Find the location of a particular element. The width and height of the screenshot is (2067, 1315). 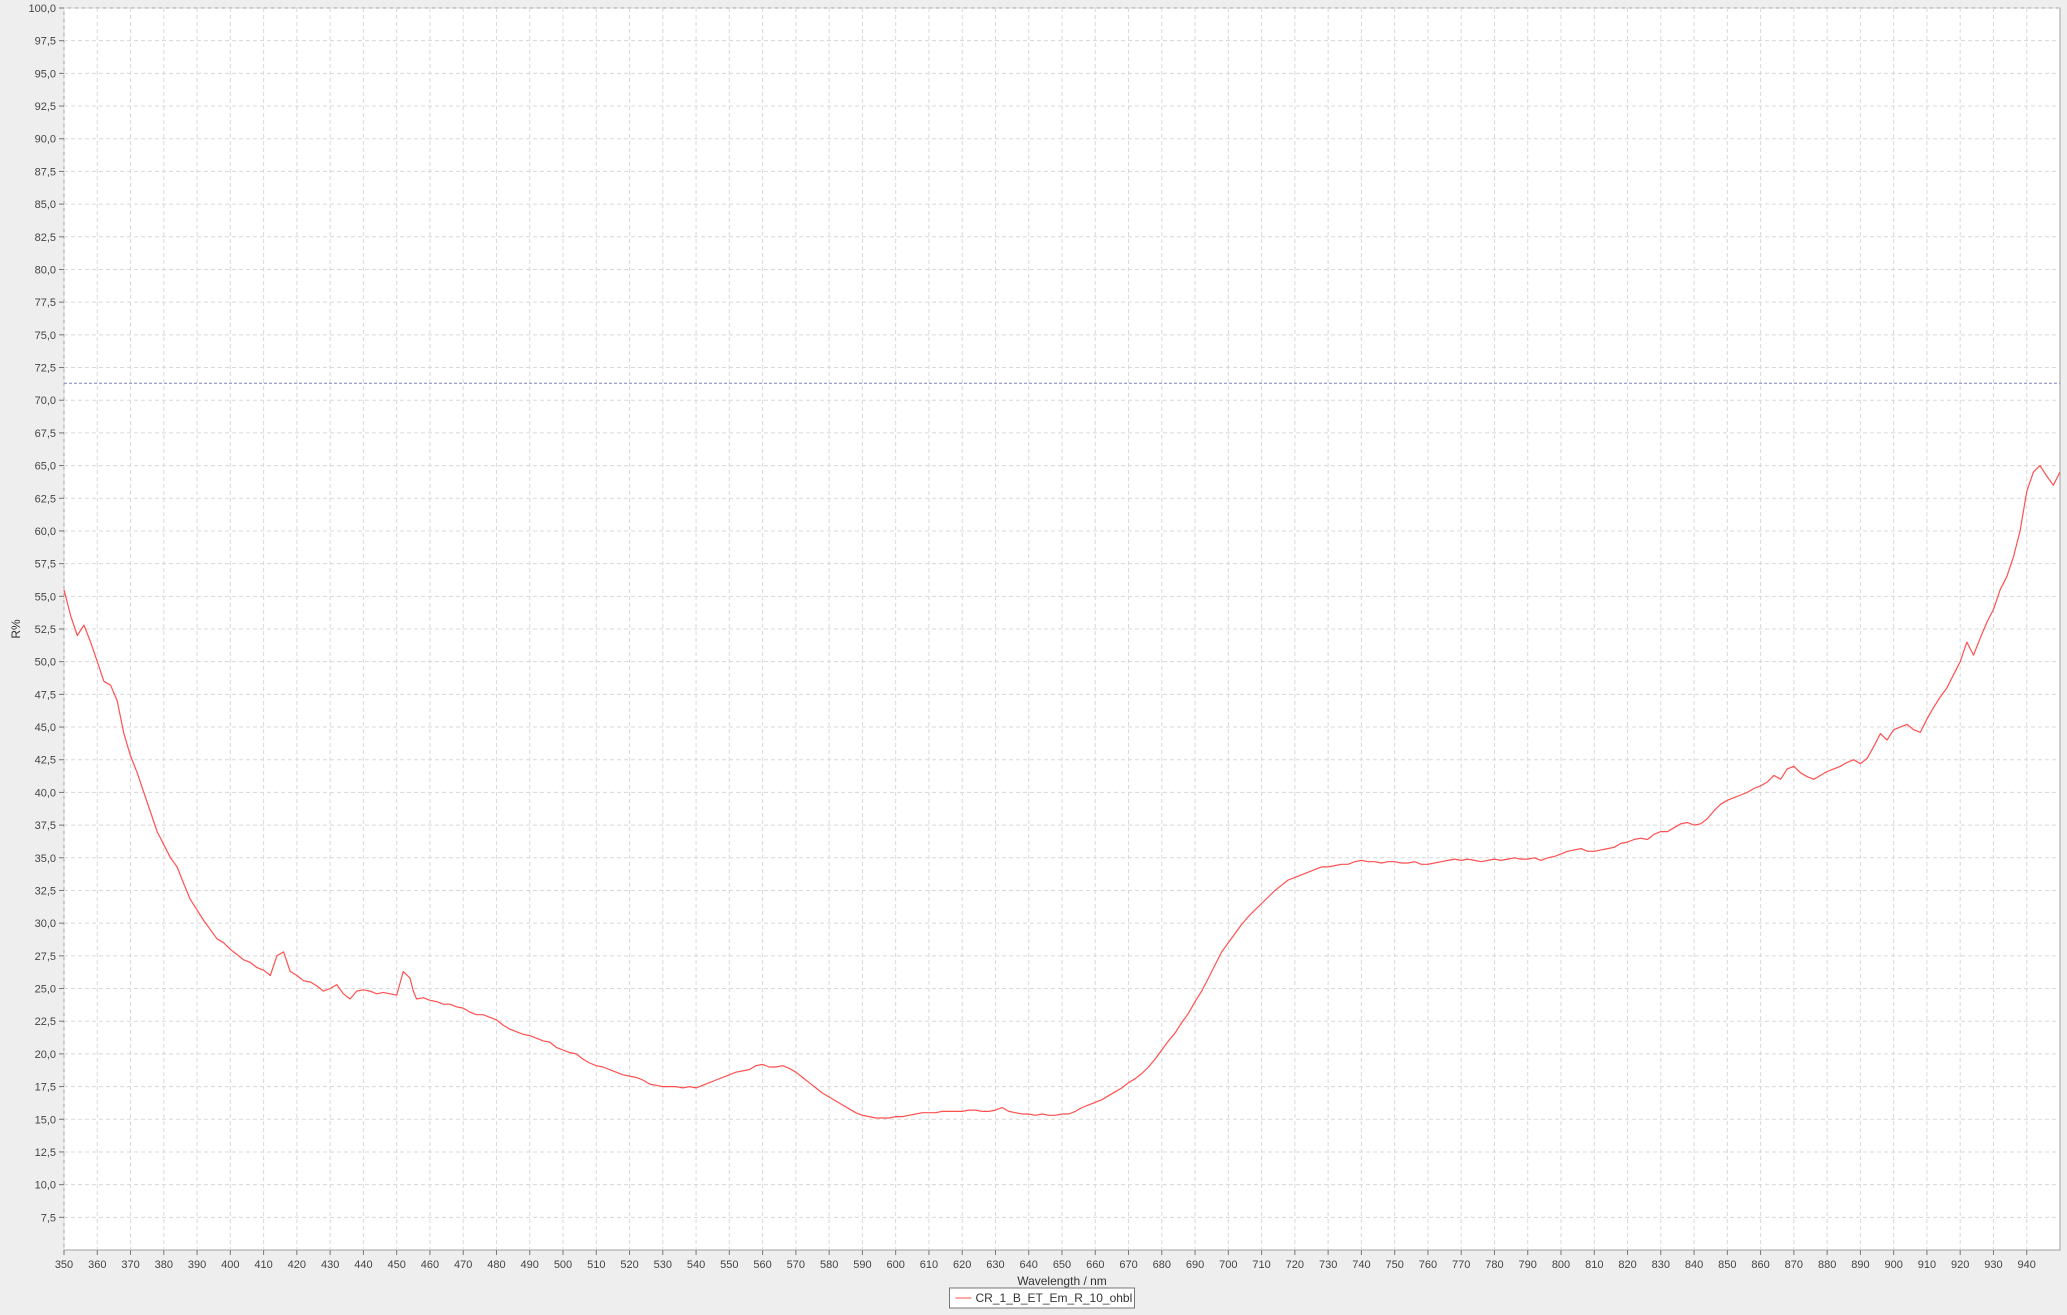

x-tick-label-7: 420 is located at coordinates (297, 1265).